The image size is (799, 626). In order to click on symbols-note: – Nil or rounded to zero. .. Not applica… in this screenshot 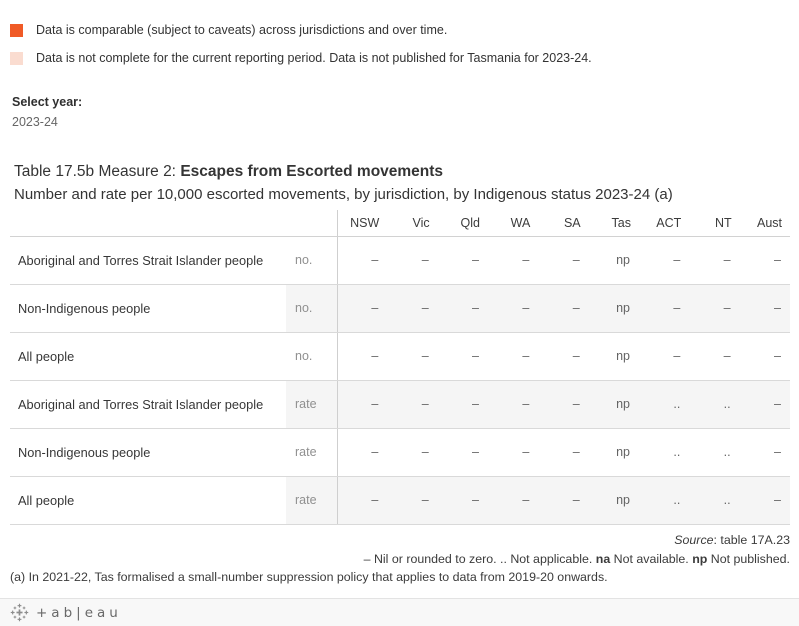, I will do `click(400, 559)`.